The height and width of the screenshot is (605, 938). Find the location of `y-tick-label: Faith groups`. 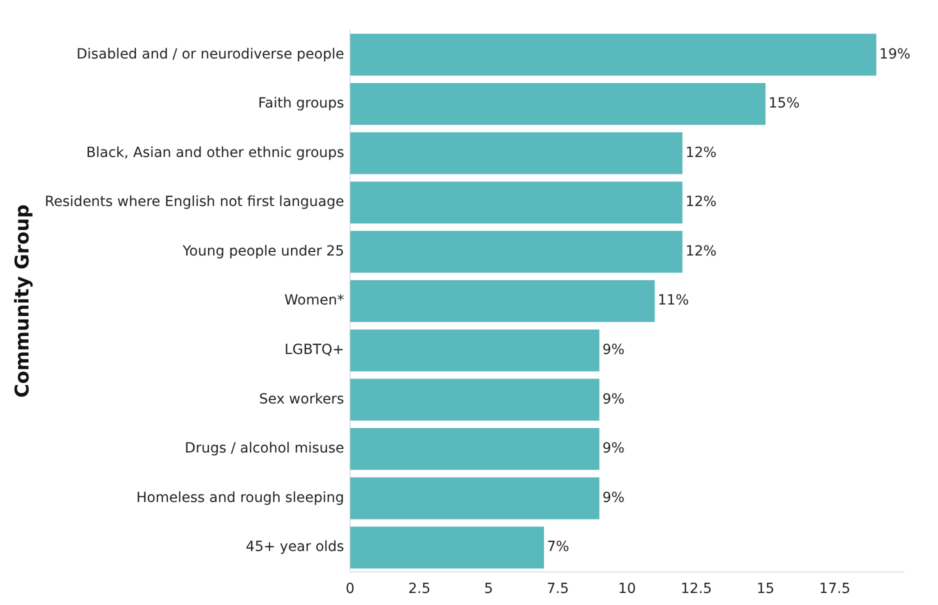

y-tick-label: Faith groups is located at coordinates (301, 104).